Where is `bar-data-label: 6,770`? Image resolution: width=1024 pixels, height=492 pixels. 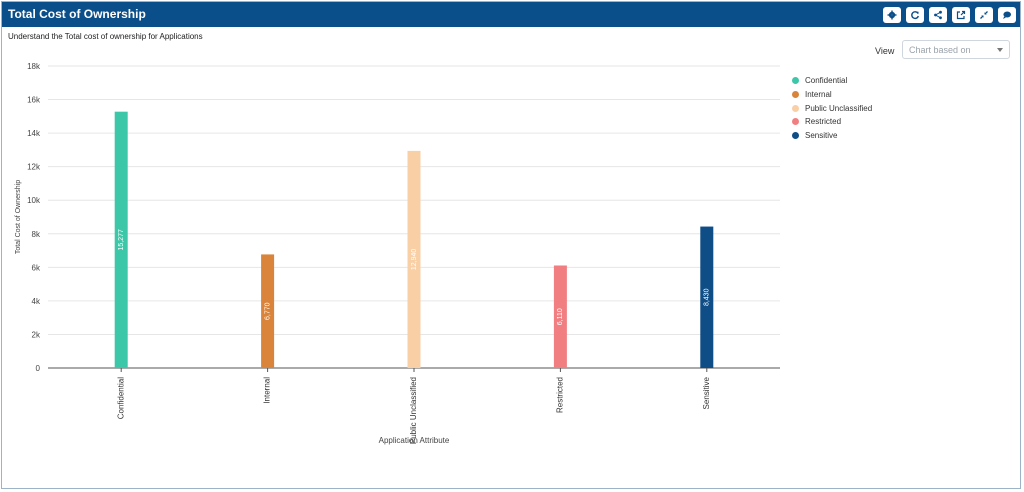 bar-data-label: 6,770 is located at coordinates (267, 311).